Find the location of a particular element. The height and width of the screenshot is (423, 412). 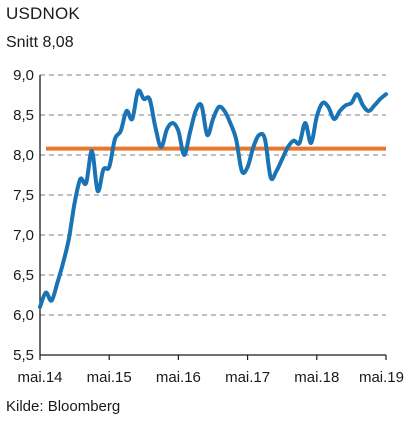

y-tick-label: 8,5 is located at coordinates (23, 115).